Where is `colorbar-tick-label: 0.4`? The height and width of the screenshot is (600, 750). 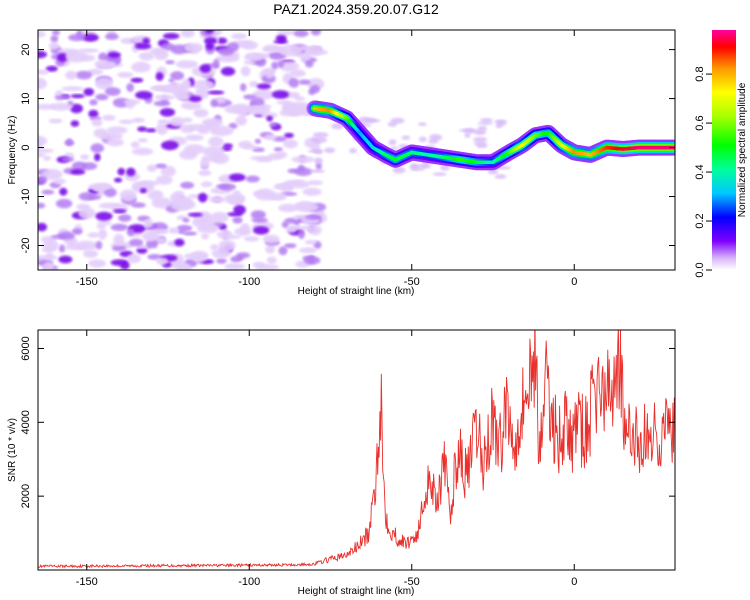 colorbar-tick-label: 0.4 is located at coordinates (700, 171).